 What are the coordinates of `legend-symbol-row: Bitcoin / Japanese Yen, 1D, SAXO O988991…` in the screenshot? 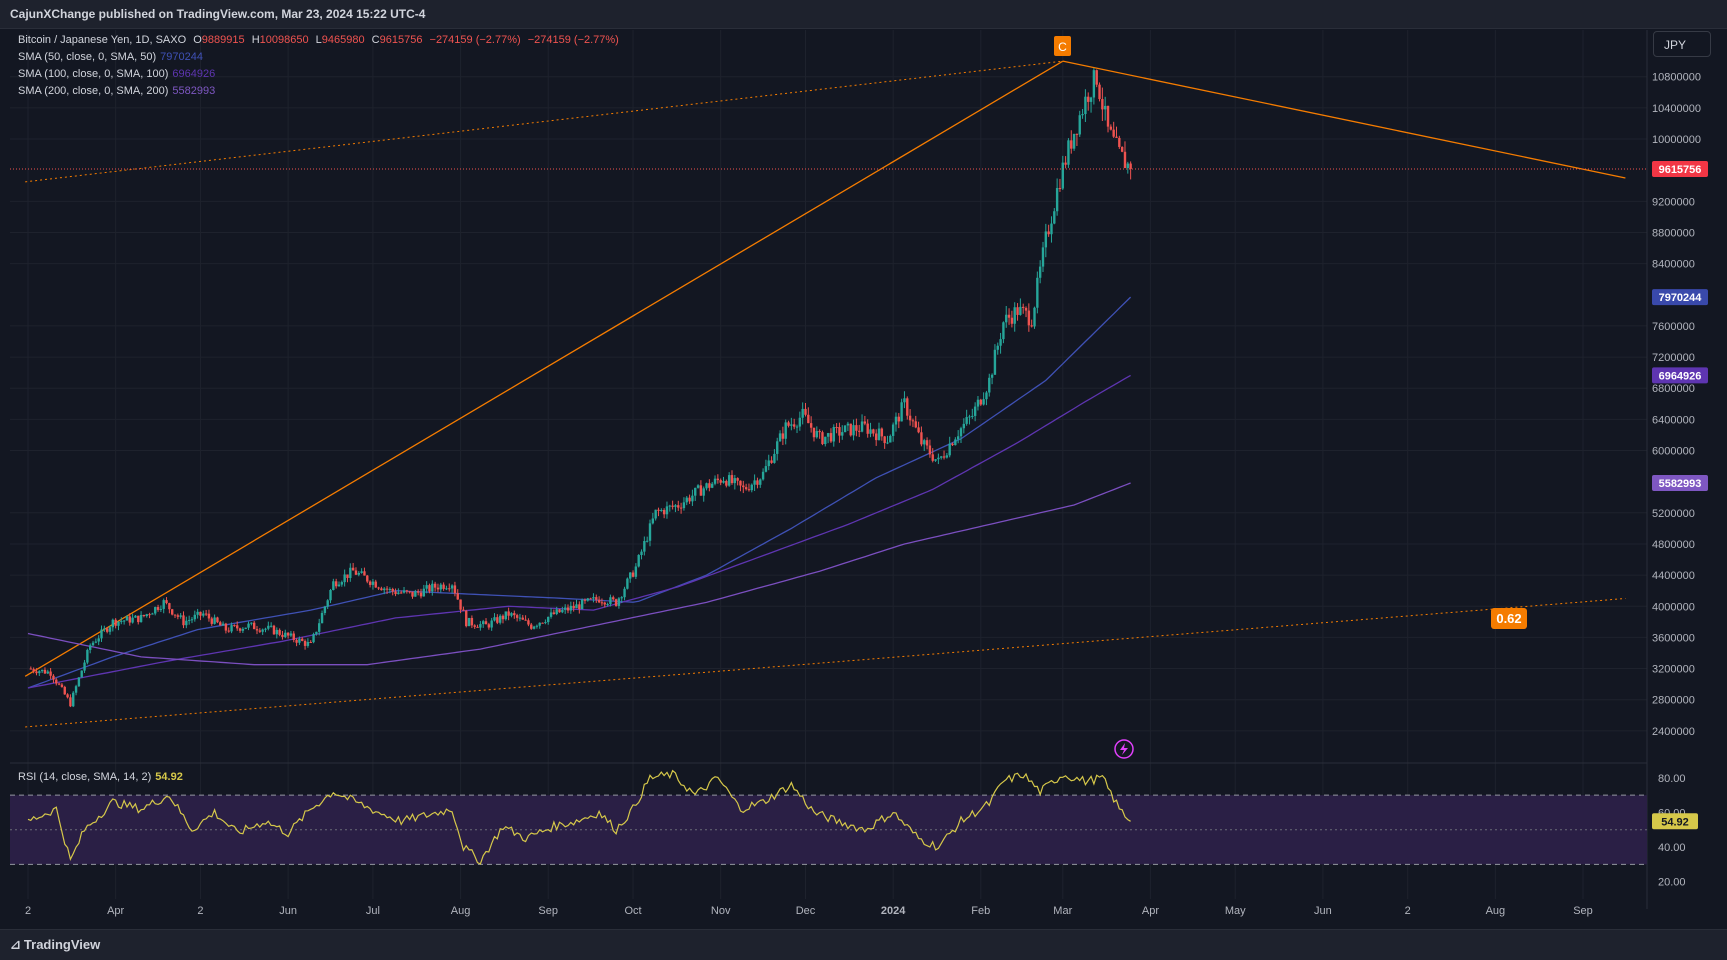 It's located at (320, 40).